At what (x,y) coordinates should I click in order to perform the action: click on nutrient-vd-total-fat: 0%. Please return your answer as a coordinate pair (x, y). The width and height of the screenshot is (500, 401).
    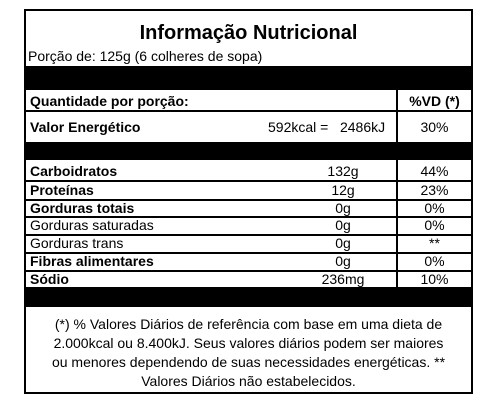
    Looking at the image, I should click on (434, 208).